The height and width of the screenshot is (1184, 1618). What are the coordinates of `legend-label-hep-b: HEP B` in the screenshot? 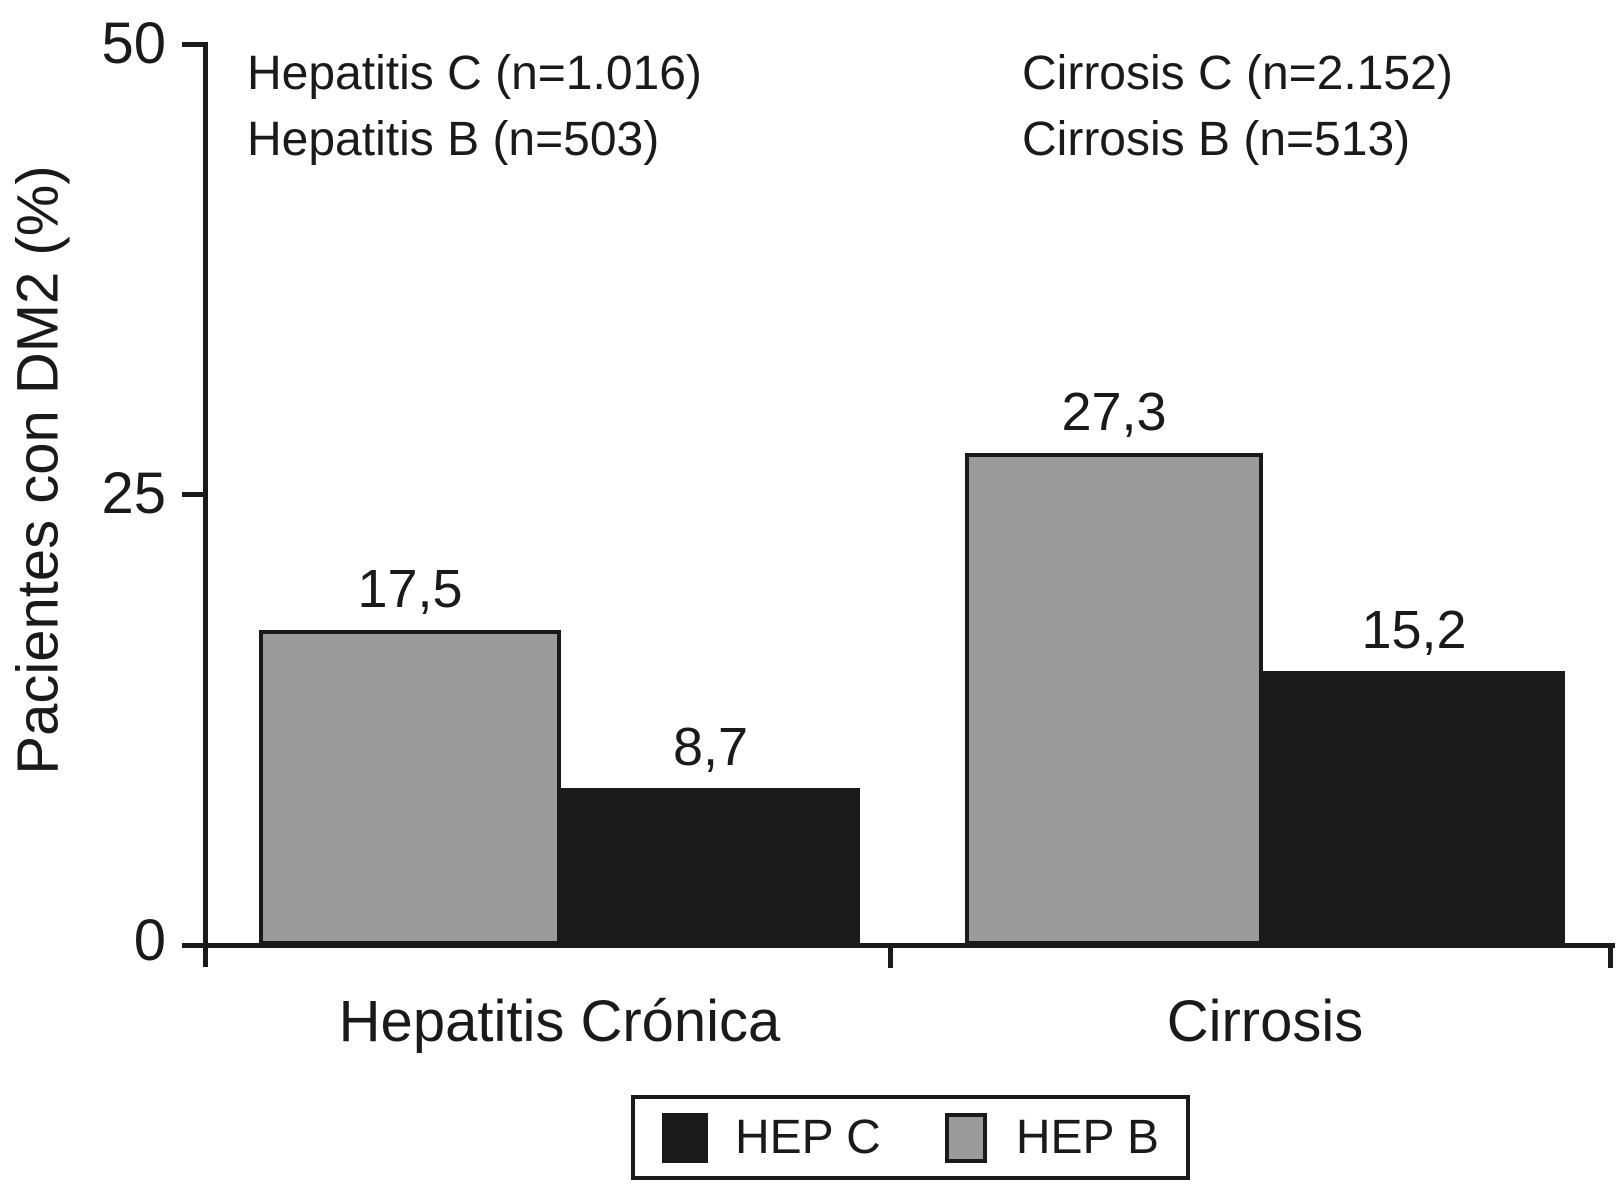 It's located at (1087, 1137).